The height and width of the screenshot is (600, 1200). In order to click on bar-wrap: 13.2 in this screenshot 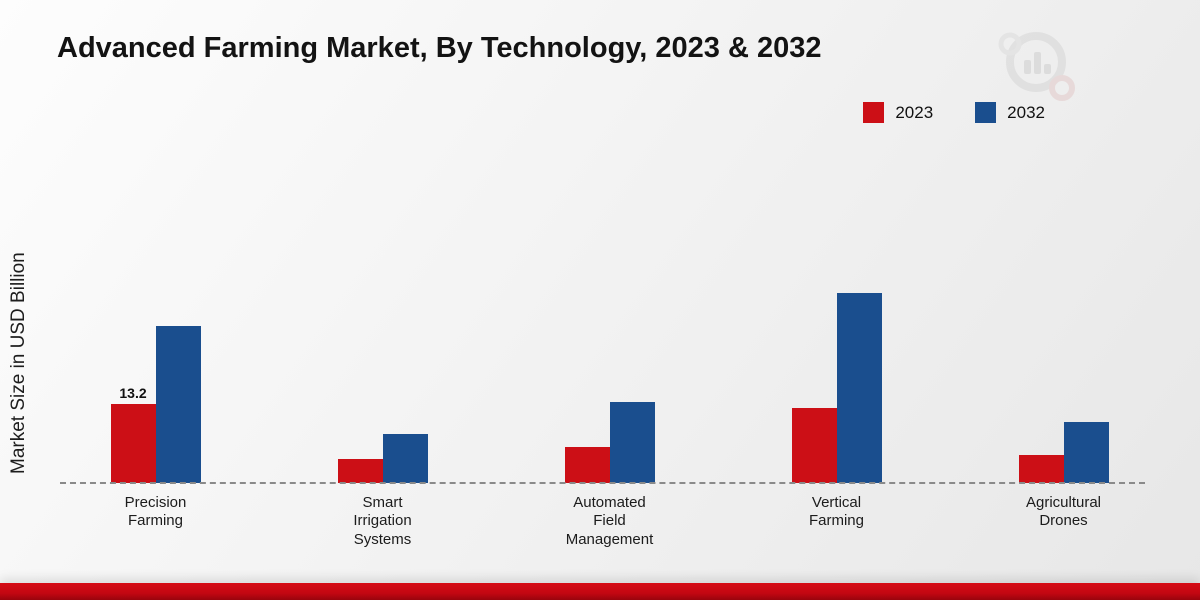, I will do `click(133, 434)`.